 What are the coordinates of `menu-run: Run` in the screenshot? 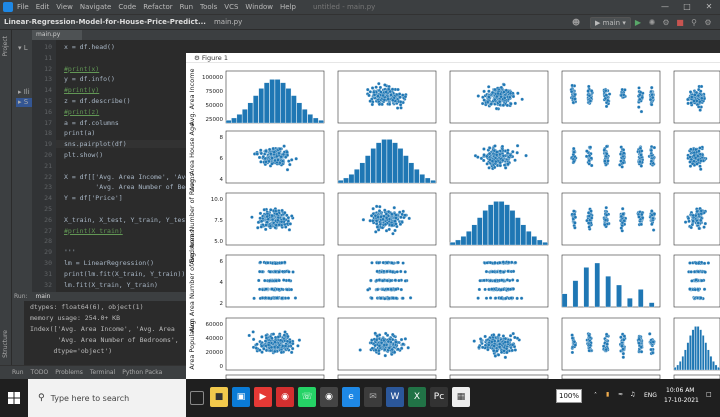 It's located at (186, 7).